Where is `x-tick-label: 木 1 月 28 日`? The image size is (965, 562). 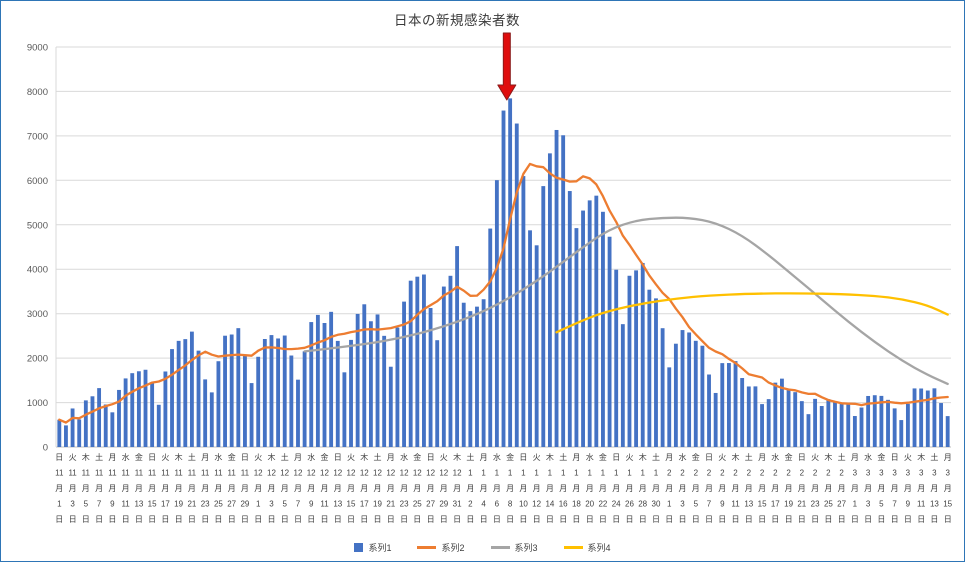
x-tick-label: 木 1 月 28 日 is located at coordinates (642, 488).